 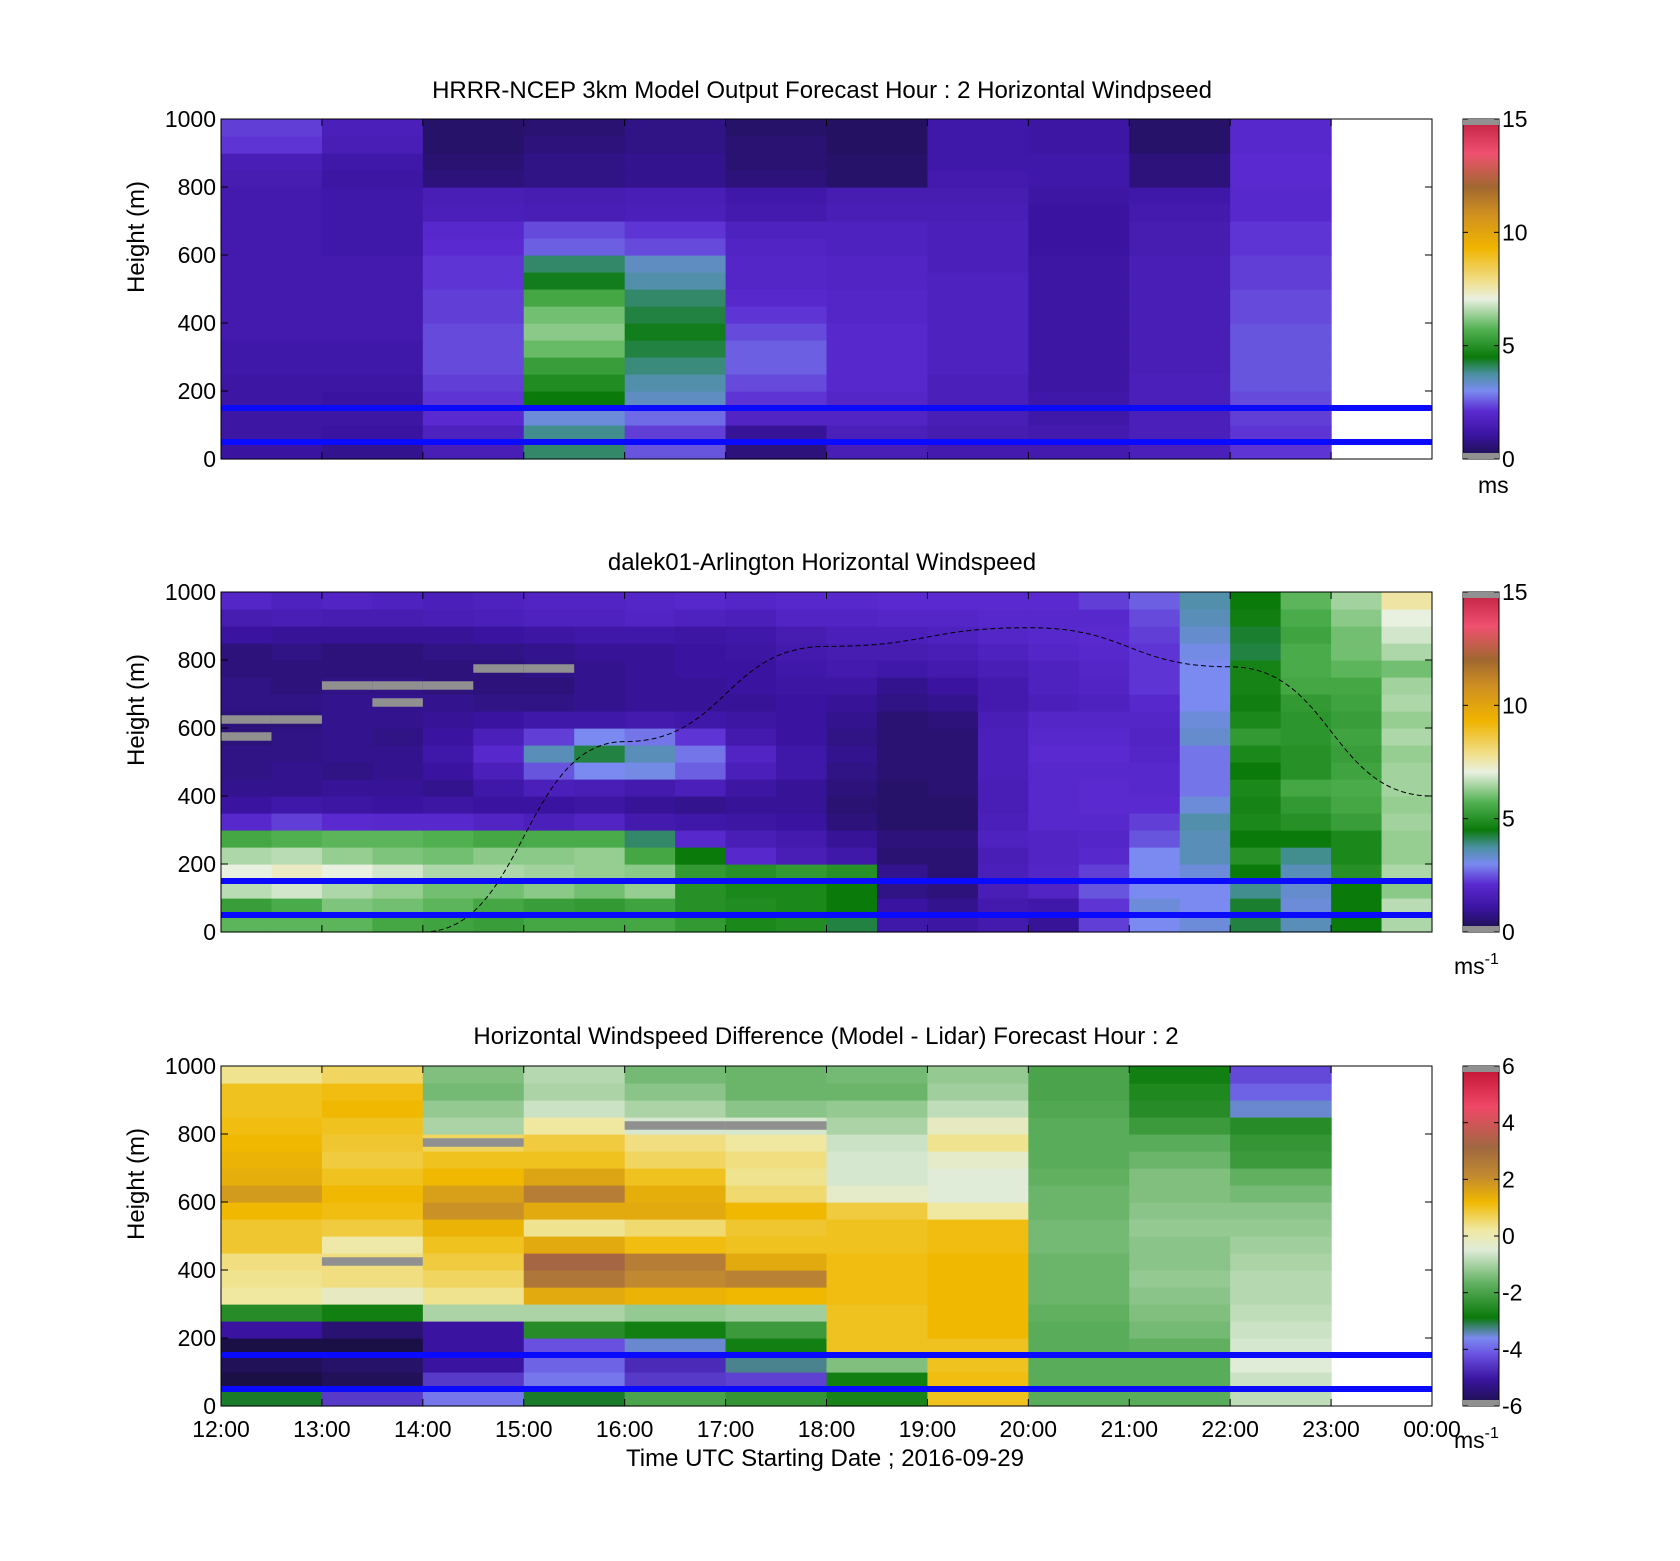 I want to click on y-tick-label: 0, so click(x=209, y=932).